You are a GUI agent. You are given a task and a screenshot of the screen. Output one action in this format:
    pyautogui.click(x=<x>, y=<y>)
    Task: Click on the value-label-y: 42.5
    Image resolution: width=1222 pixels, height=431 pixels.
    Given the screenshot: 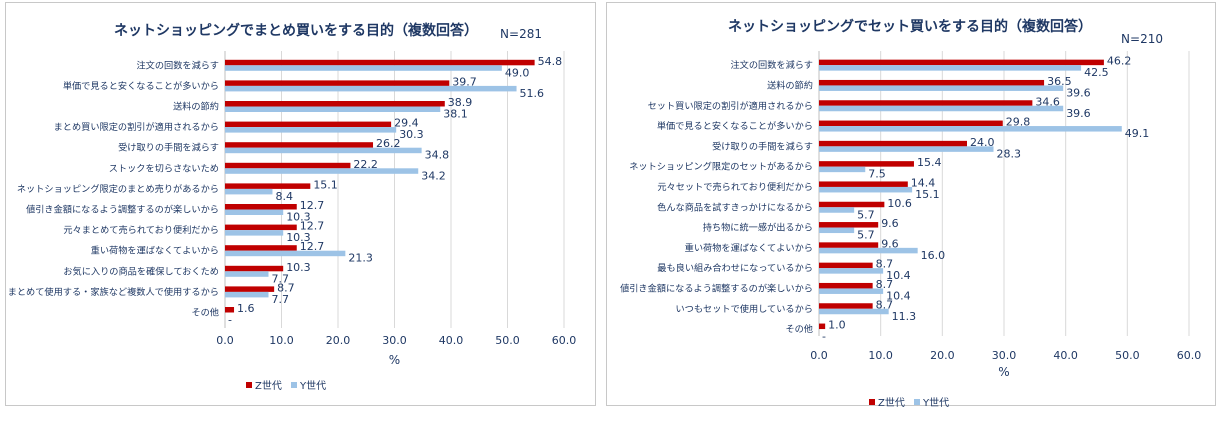 What is the action you would take?
    pyautogui.click(x=1096, y=72)
    